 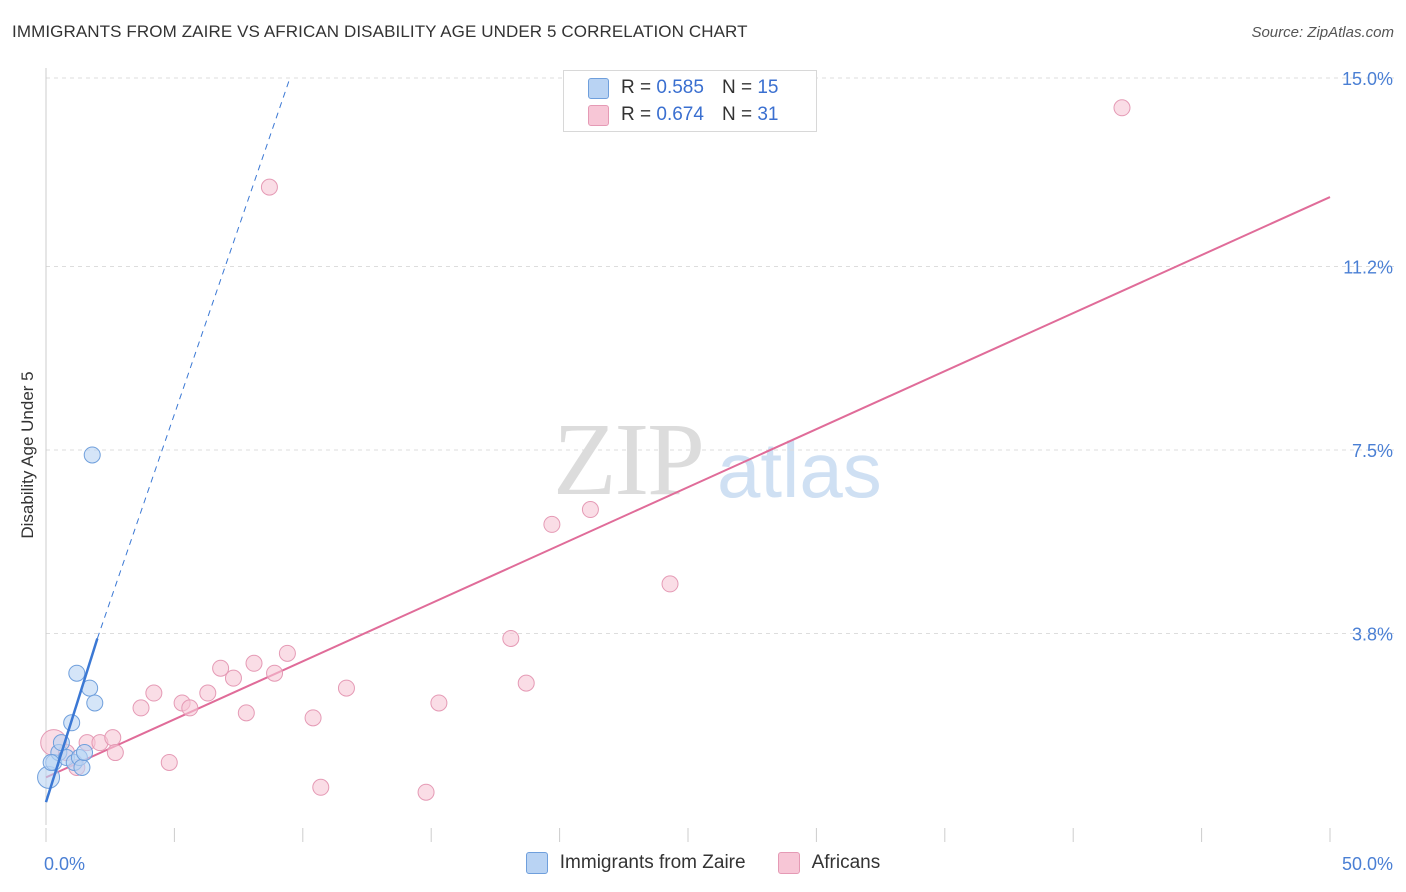 What do you see at coordinates (788, 863) in the screenshot?
I see `bottom-legend-swatch-africans` at bounding box center [788, 863].